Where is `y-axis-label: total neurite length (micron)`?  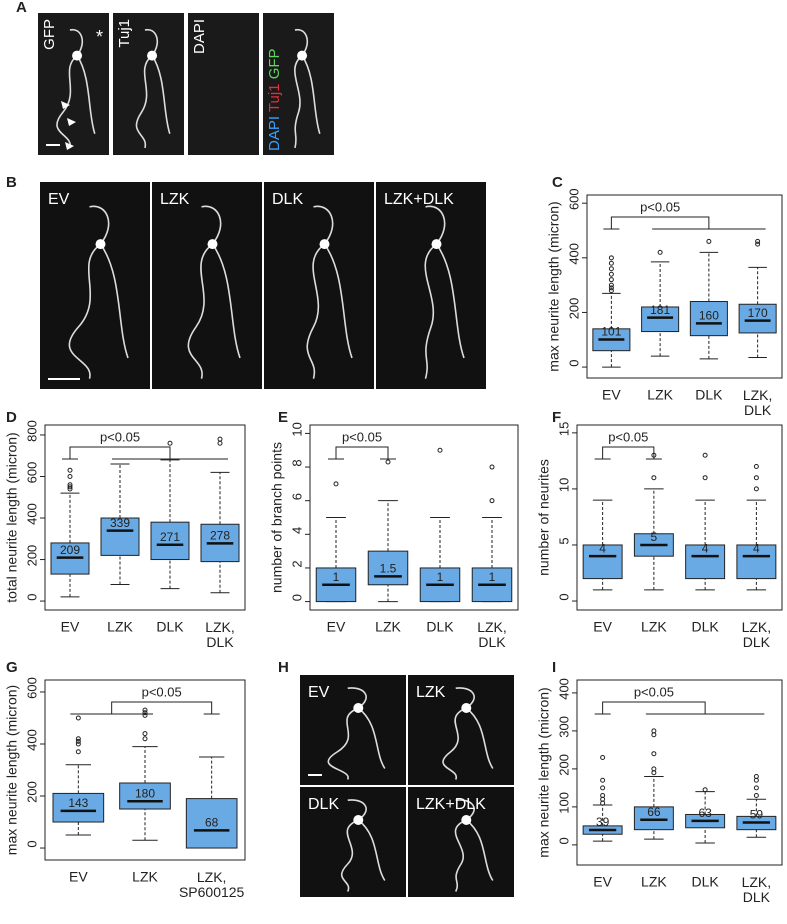 y-axis-label: total neurite length (micron) is located at coordinates (12, 517).